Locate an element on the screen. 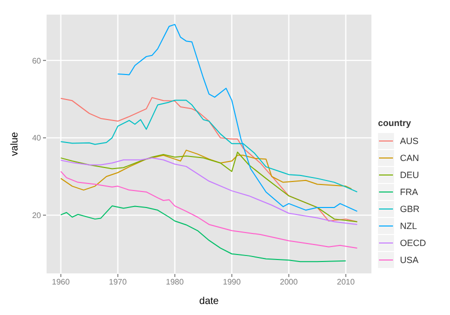 The width and height of the screenshot is (450, 315). legend-label: CAN is located at coordinates (410, 157).